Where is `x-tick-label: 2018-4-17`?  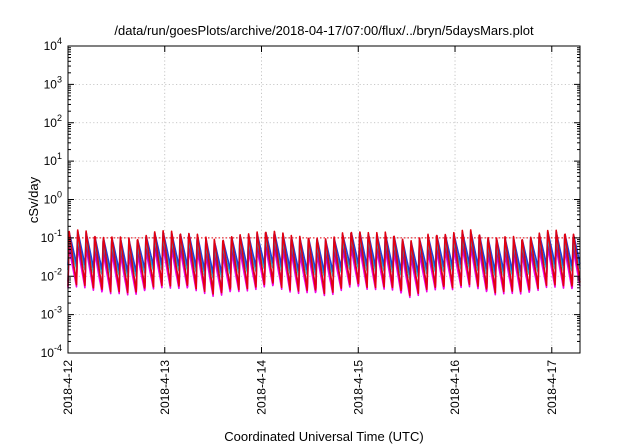 x-tick-label: 2018-4-17 is located at coordinates (552, 387).